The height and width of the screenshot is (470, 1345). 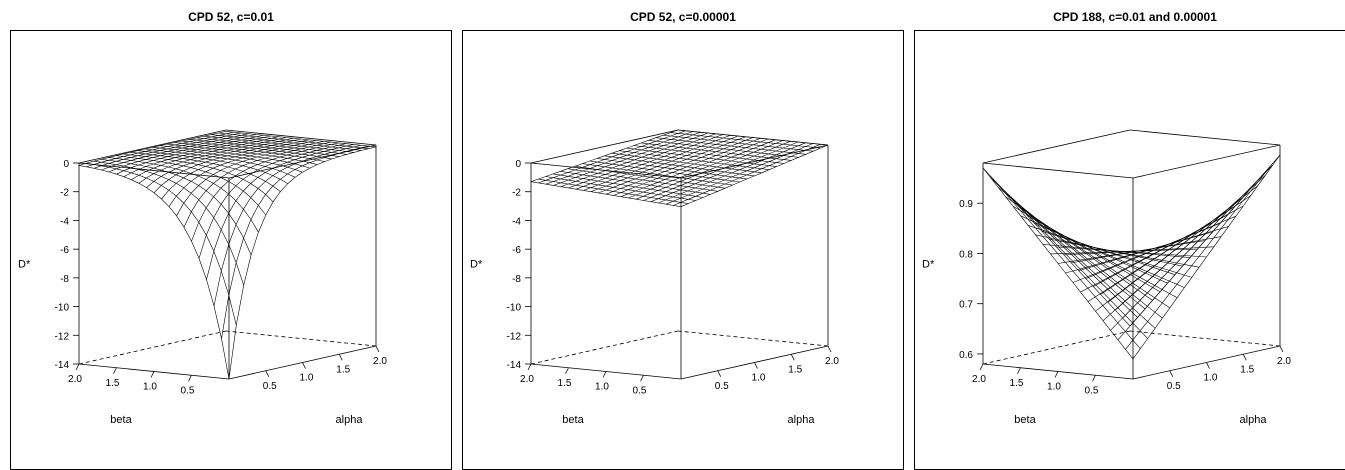 What do you see at coordinates (722, 386) in the screenshot?
I see `alpha-tick-label: 0.5` at bounding box center [722, 386].